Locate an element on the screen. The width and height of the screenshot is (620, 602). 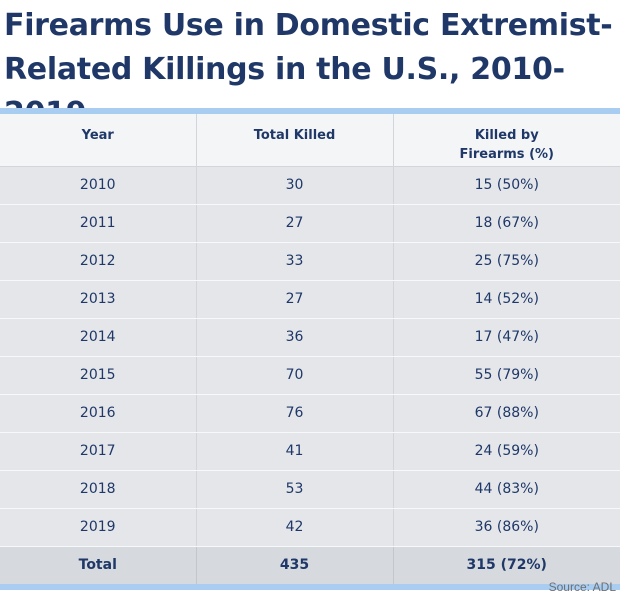
year-cell: 2016 is located at coordinates (98, 413).